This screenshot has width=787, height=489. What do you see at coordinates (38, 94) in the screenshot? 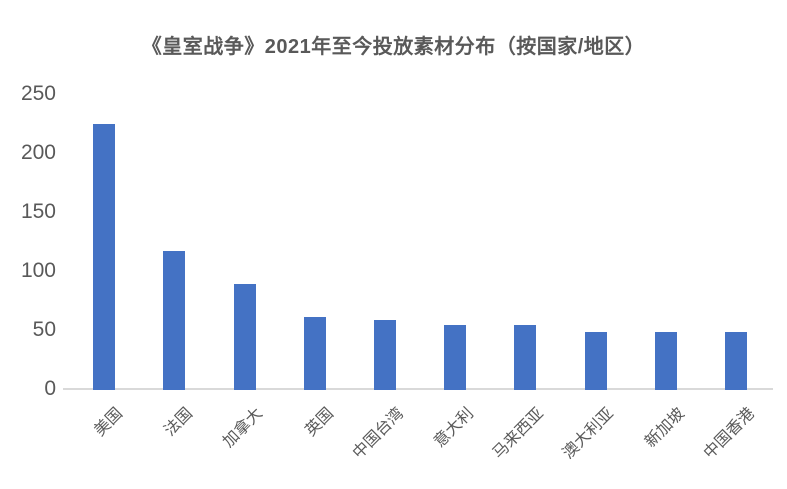
I see `y-tick-label: 250` at bounding box center [38, 94].